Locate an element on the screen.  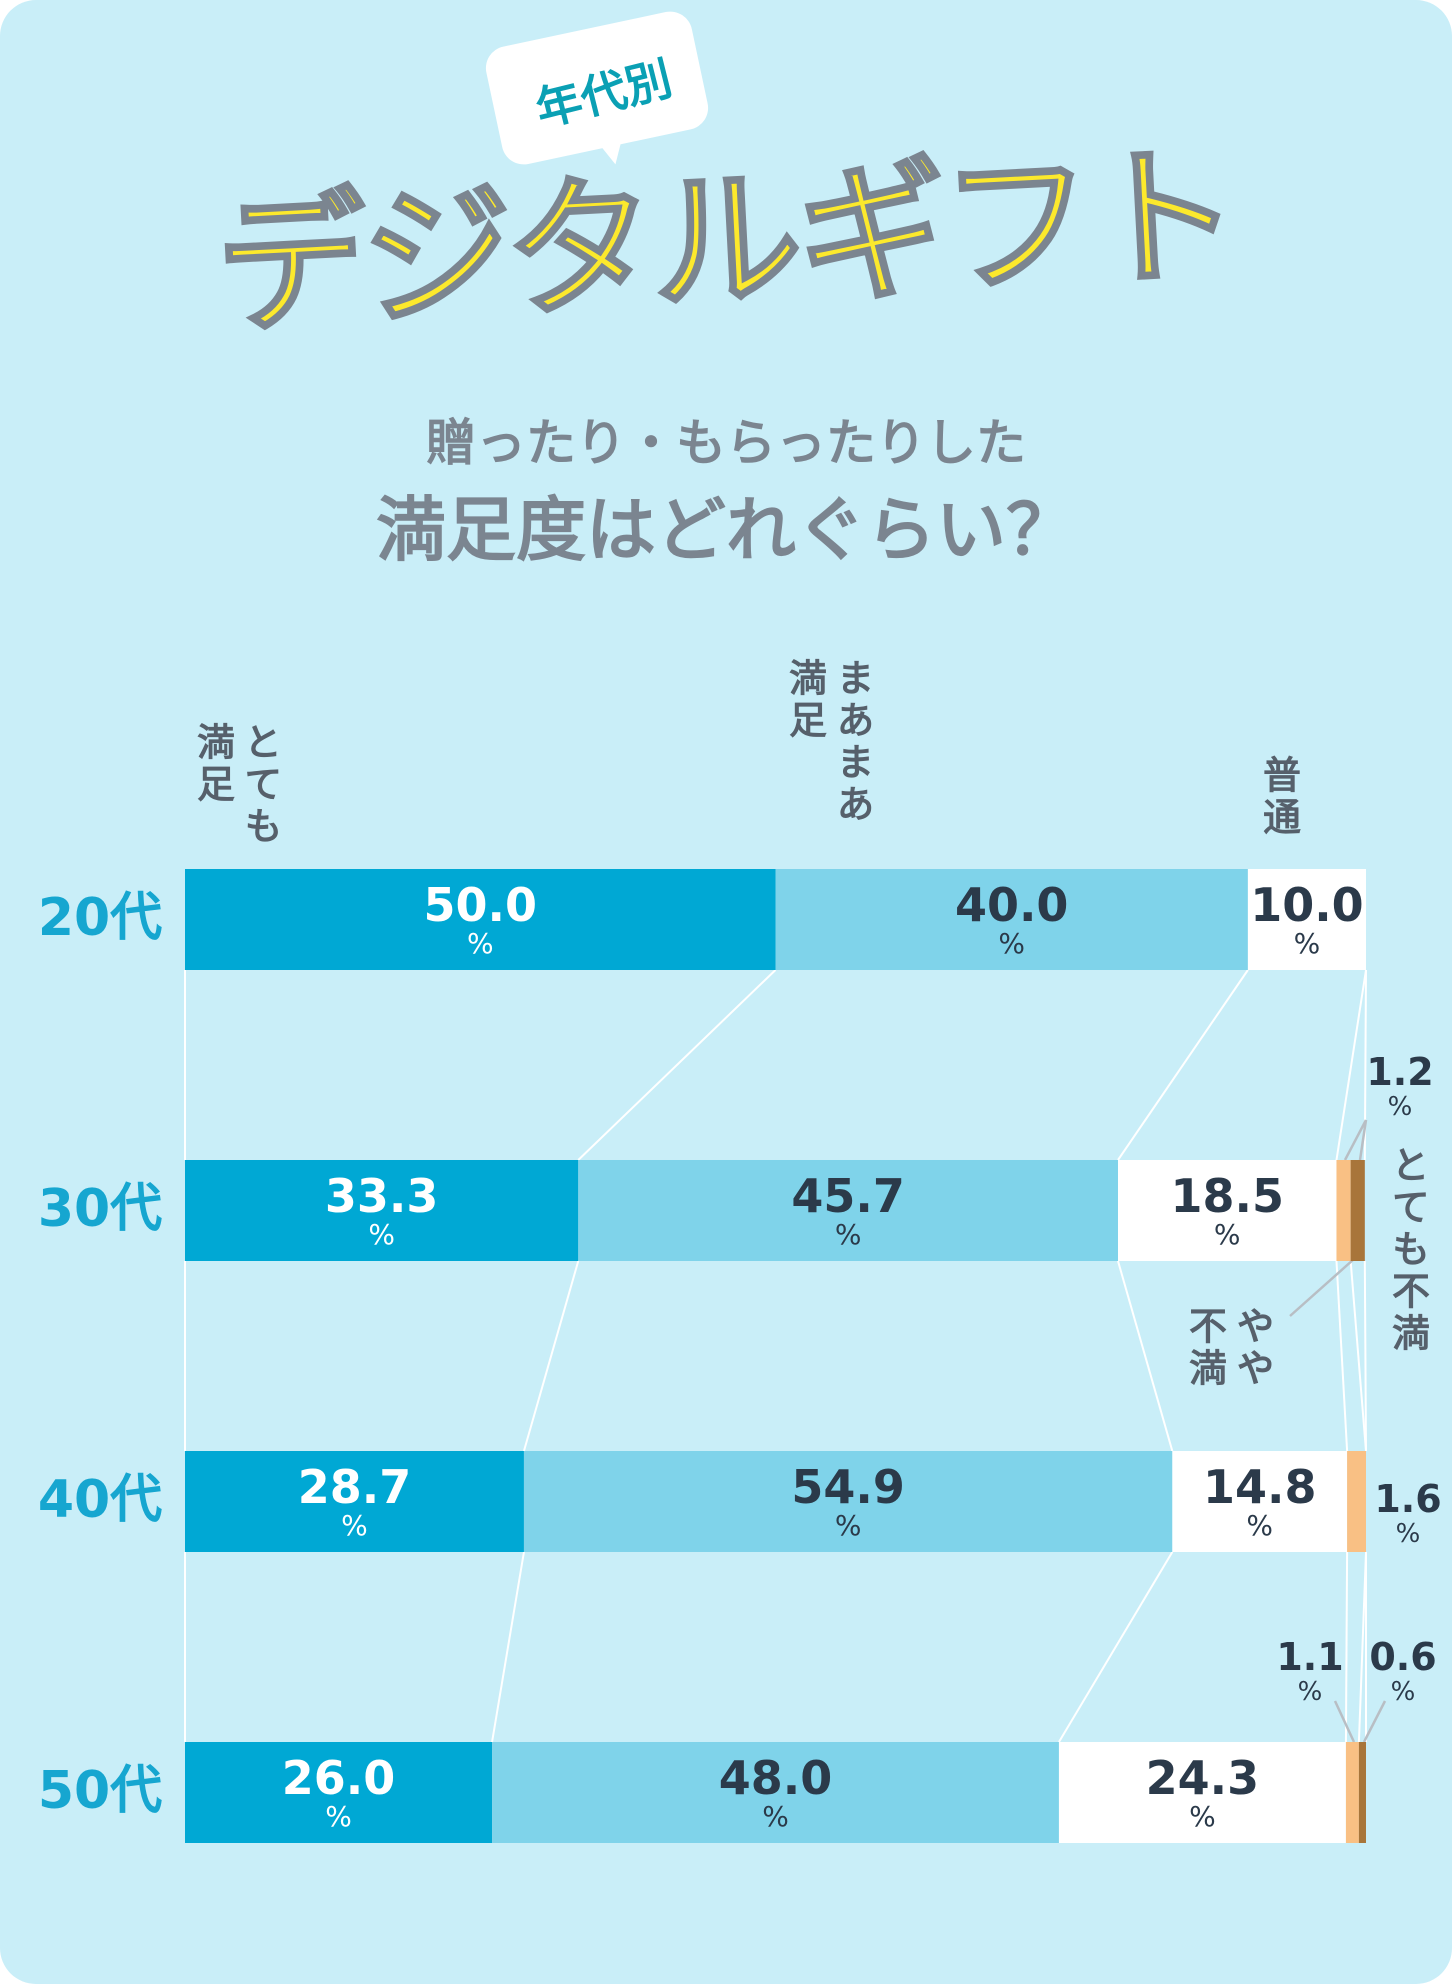
legend-label-neutral: 普通 is located at coordinates (1278, 797).